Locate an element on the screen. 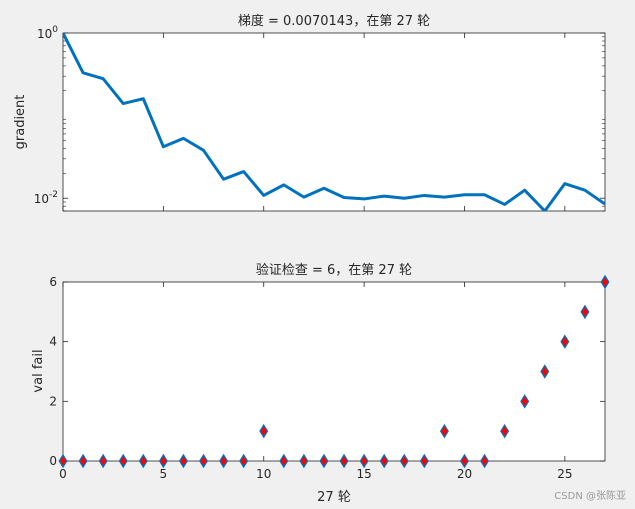 This screenshot has height=509, width=635. val-fail-y-tick-label: 6 is located at coordinates (53, 282).